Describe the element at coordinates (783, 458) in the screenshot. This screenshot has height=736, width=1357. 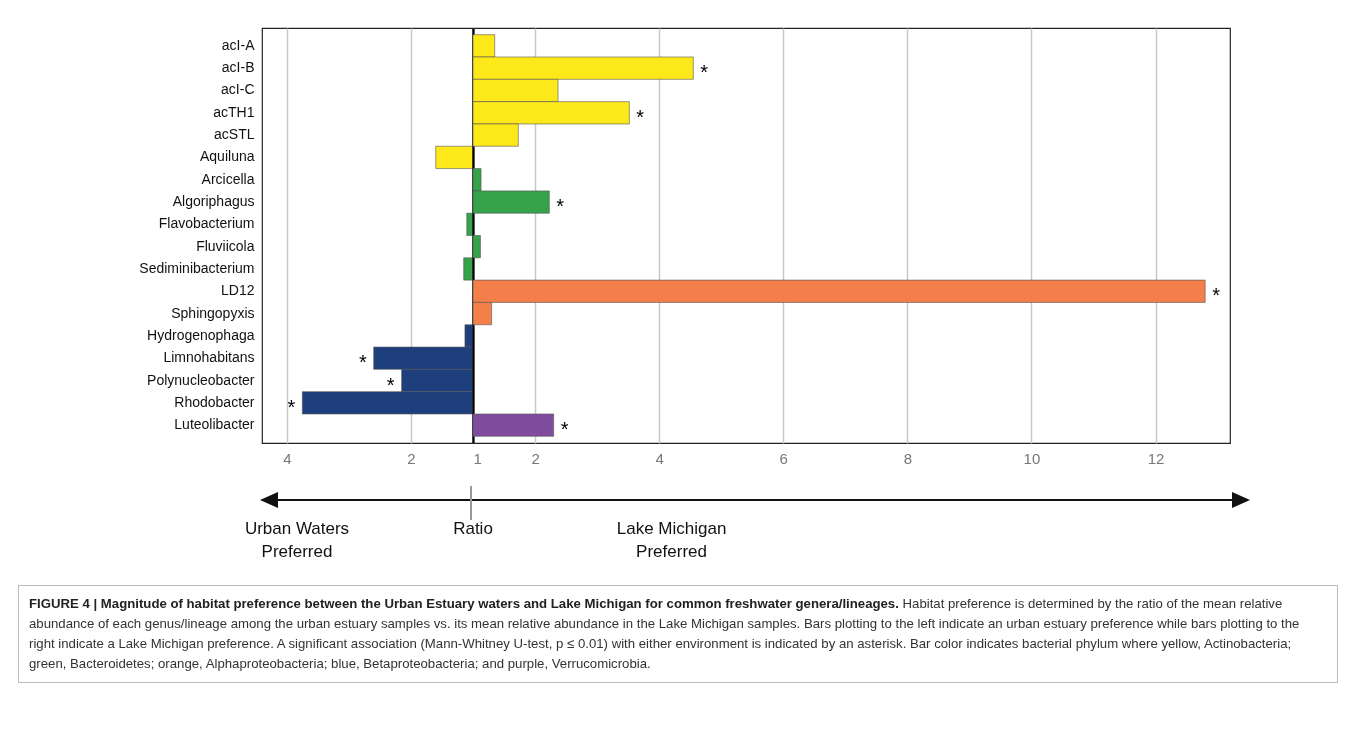
I see `x-tick-label: 6` at that location.